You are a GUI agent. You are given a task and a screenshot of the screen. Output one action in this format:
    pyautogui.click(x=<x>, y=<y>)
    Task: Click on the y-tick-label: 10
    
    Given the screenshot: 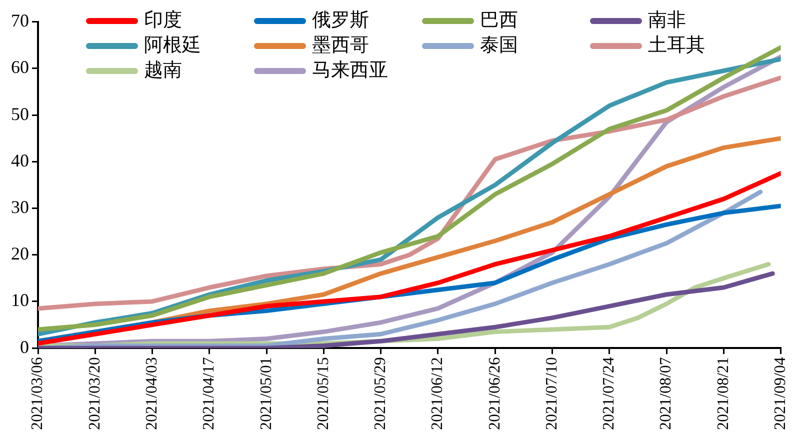 What is the action you would take?
    pyautogui.click(x=20, y=300)
    